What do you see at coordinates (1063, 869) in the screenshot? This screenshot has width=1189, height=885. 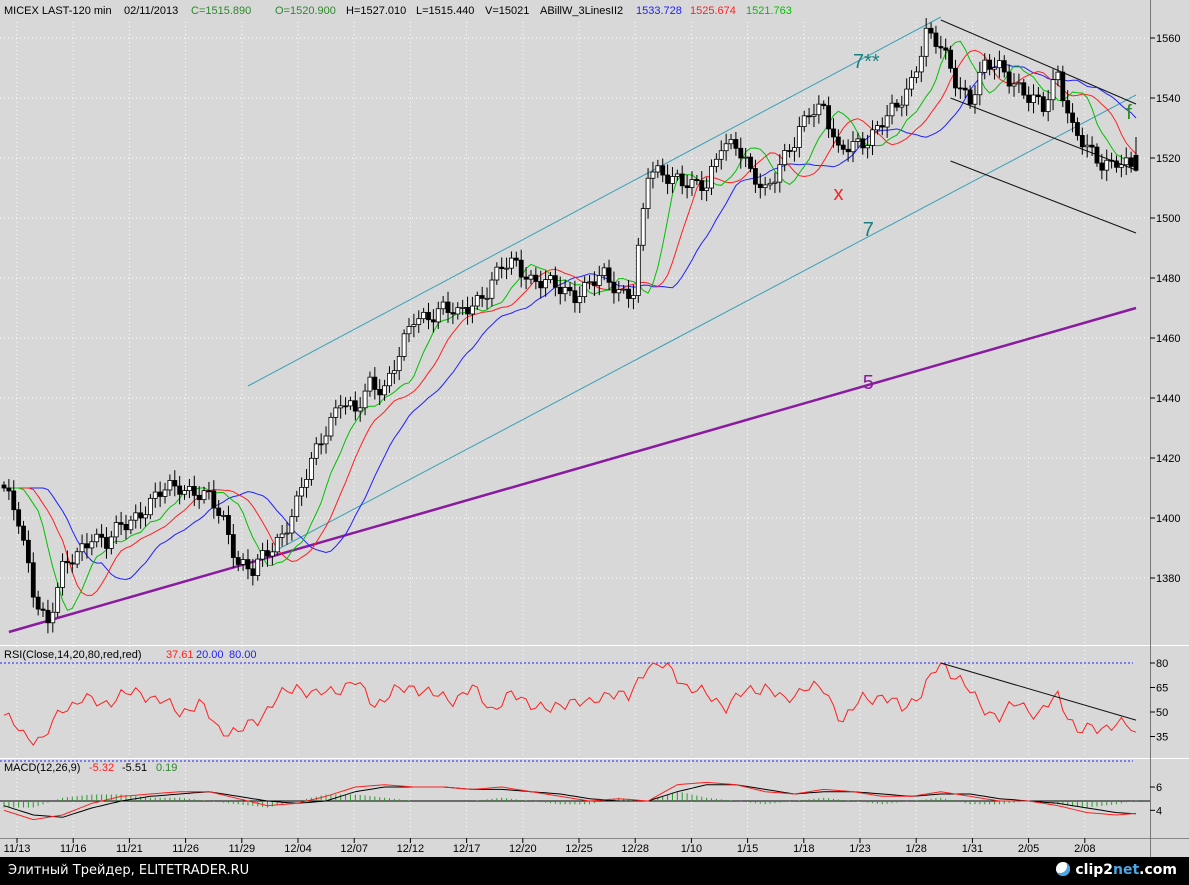 I see `clip2net-icon` at bounding box center [1063, 869].